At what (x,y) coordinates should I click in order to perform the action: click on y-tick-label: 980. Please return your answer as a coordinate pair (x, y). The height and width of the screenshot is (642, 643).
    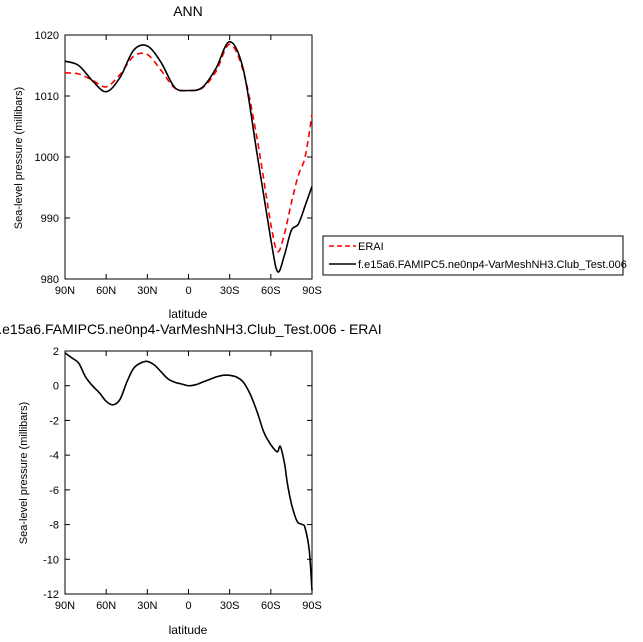
    Looking at the image, I should click on (50, 280).